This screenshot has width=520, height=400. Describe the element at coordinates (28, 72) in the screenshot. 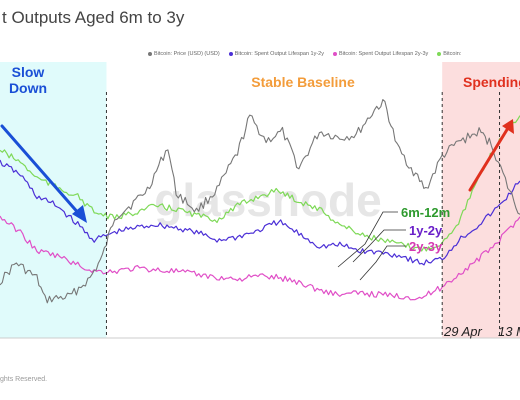

I see `annotation-slow: Slow` at that location.